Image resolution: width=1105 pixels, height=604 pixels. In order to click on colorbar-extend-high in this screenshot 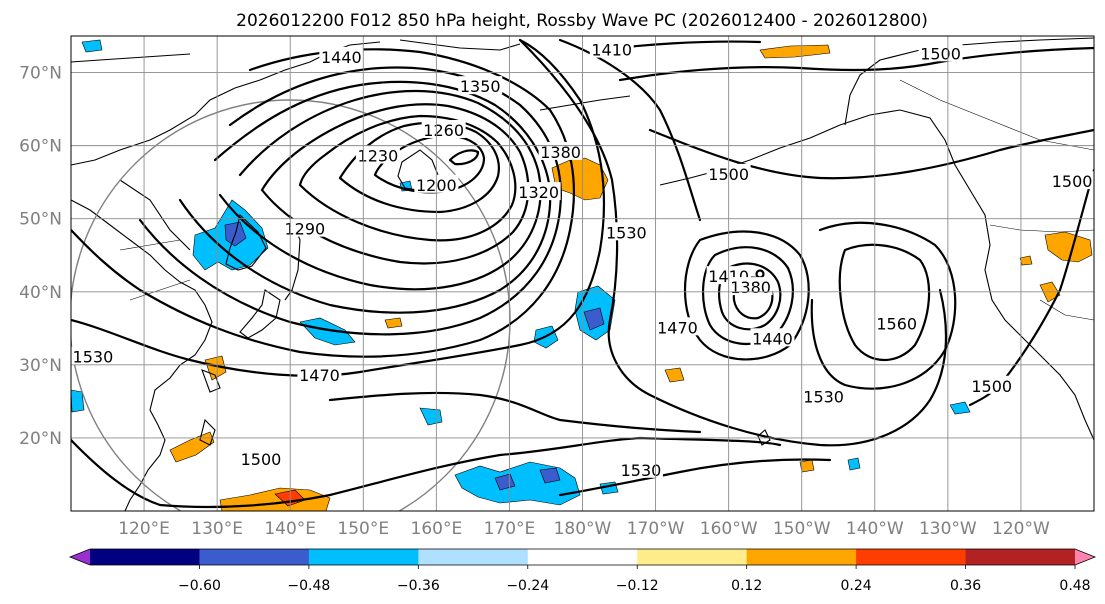, I will do `click(1085, 557)`.